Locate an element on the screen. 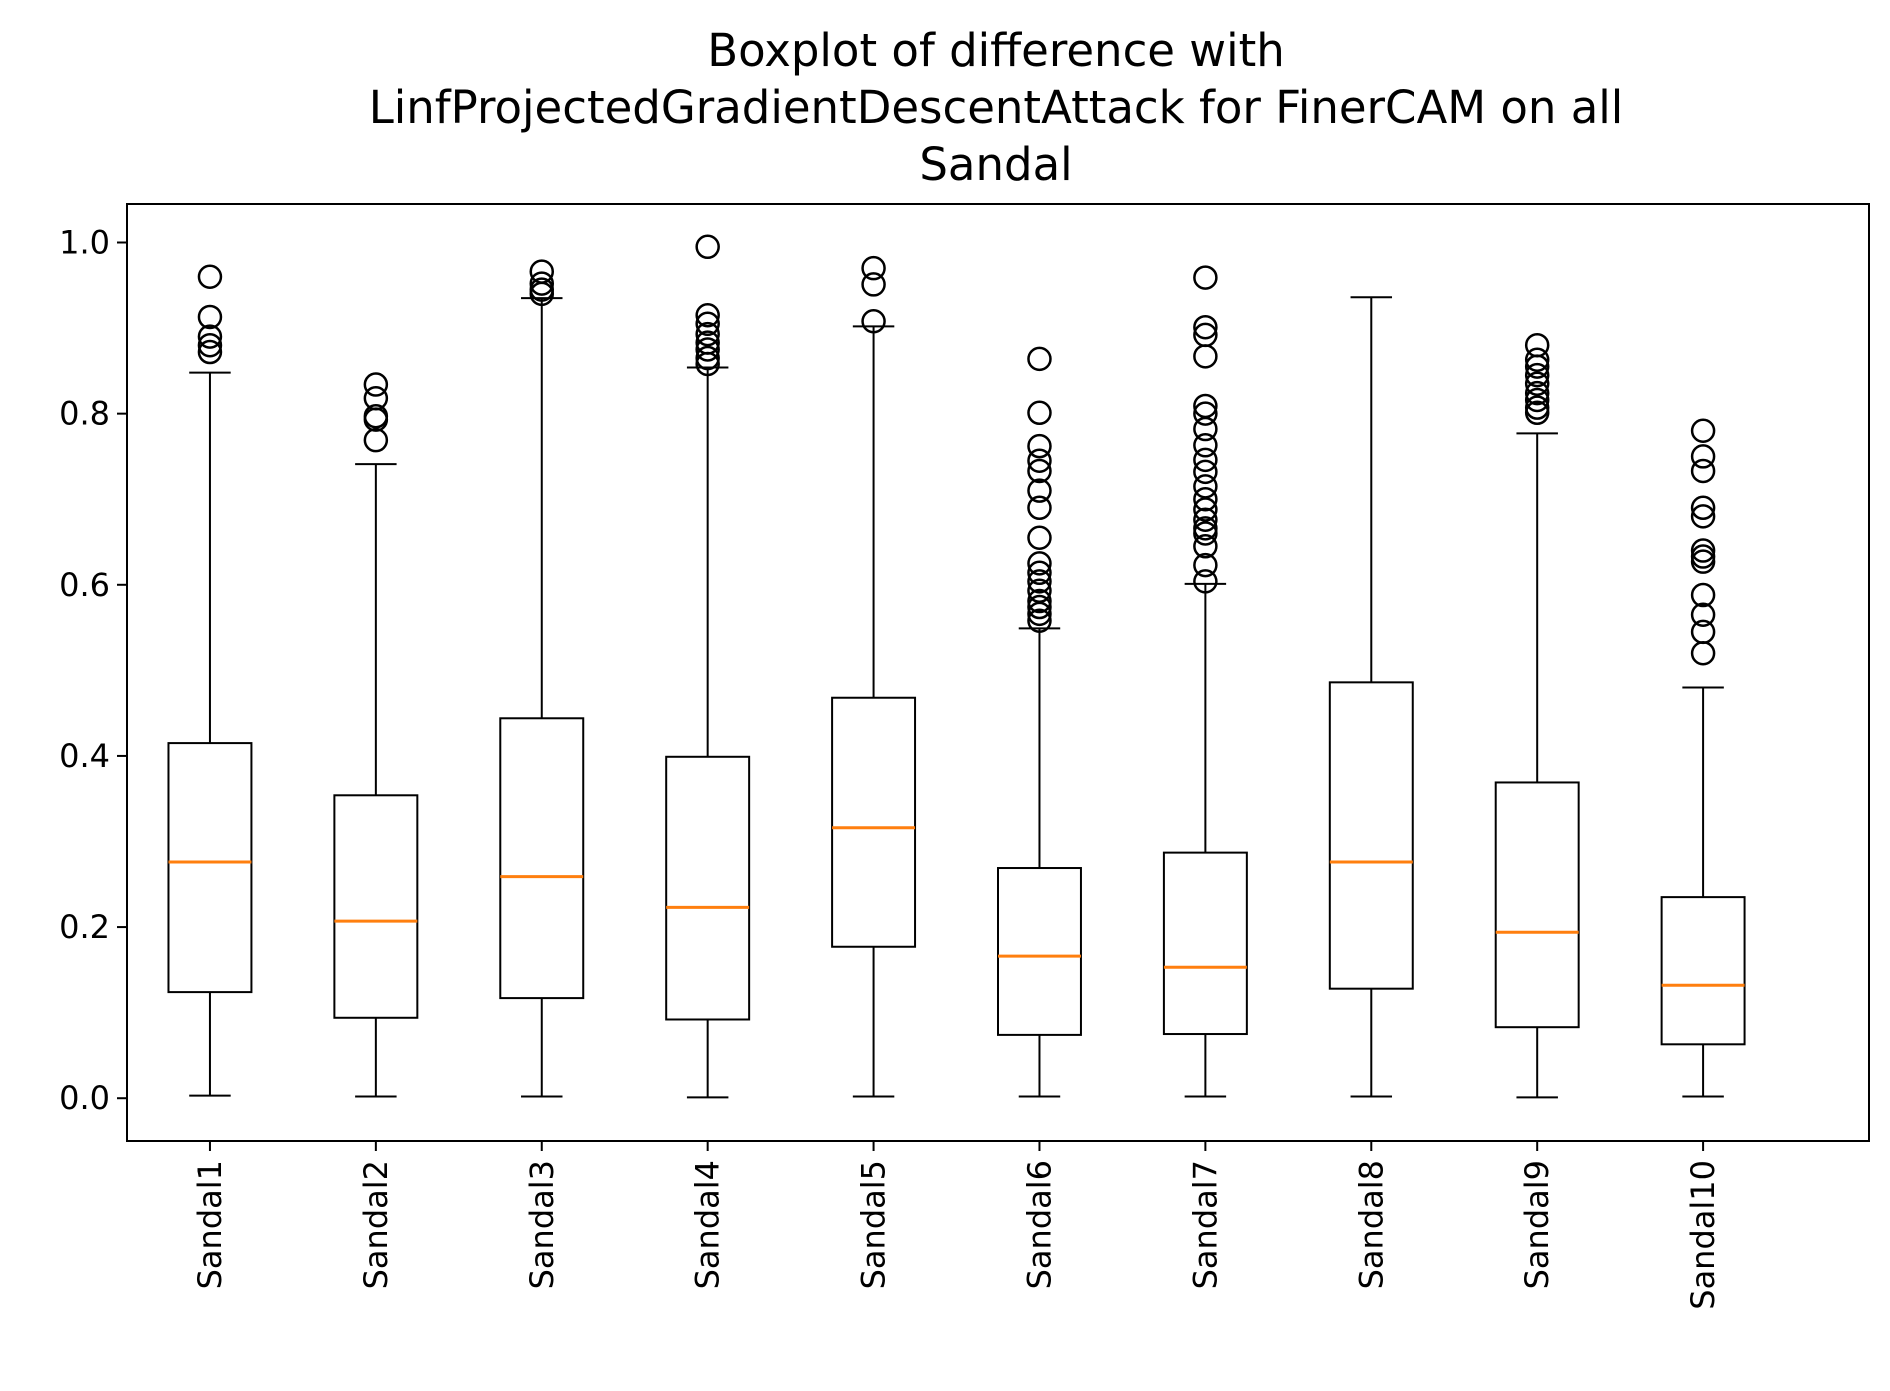 The height and width of the screenshot is (1391, 1890). chart-title-line-3: Sandal is located at coordinates (995, 164).